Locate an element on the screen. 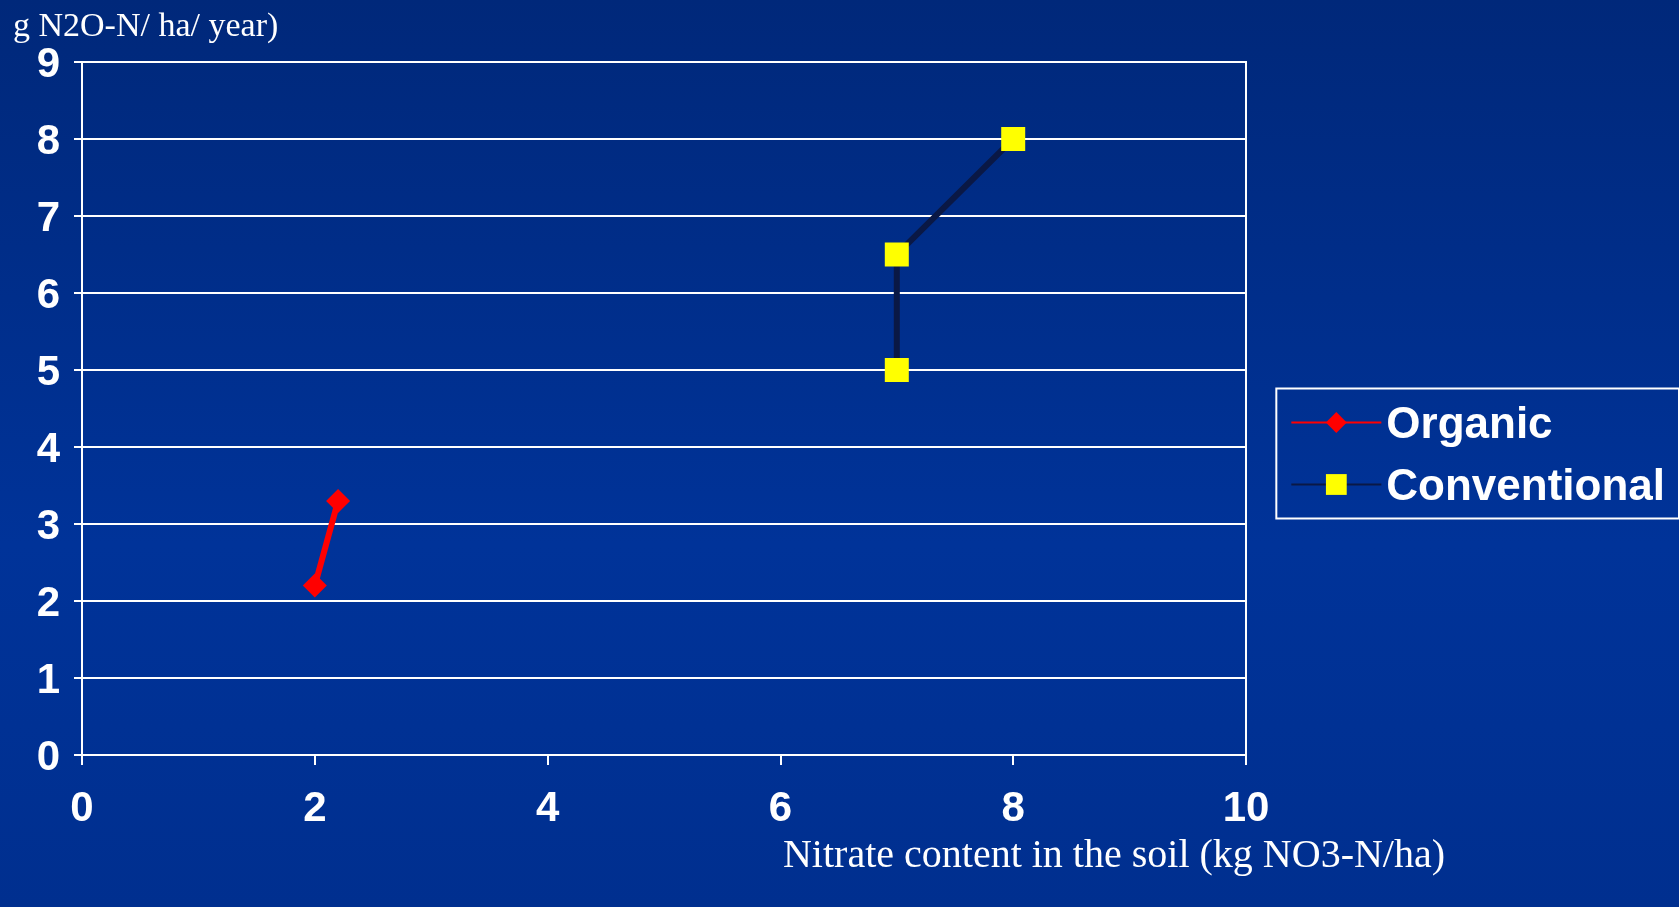  x-tick-label: 8 is located at coordinates (1013, 806).